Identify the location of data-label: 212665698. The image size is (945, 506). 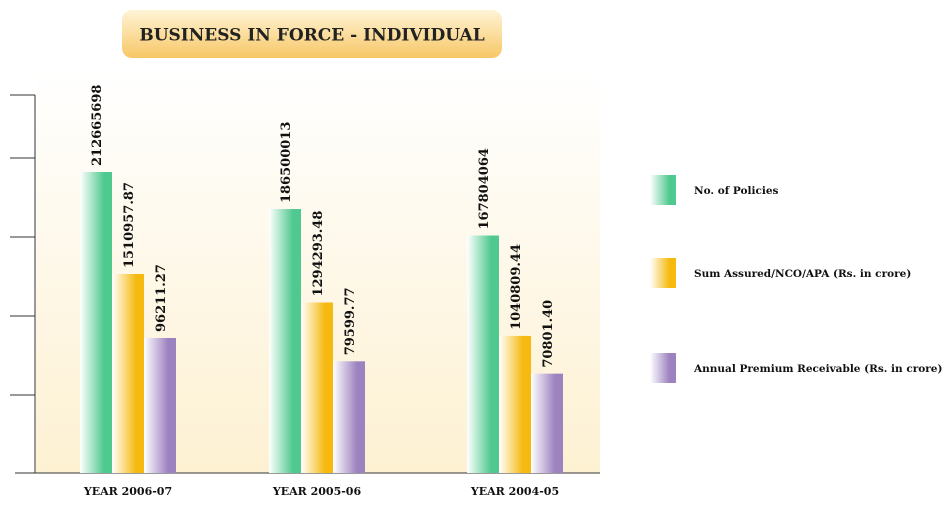
(97, 125).